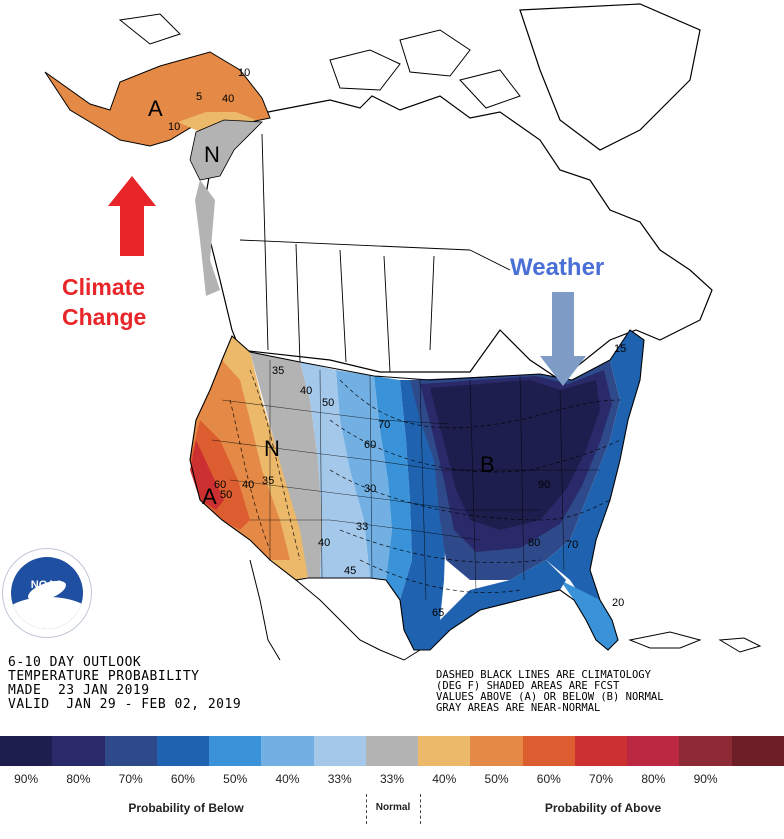 The height and width of the screenshot is (839, 784). What do you see at coordinates (362, 527) in the screenshot?
I see `contour-label: 33` at bounding box center [362, 527].